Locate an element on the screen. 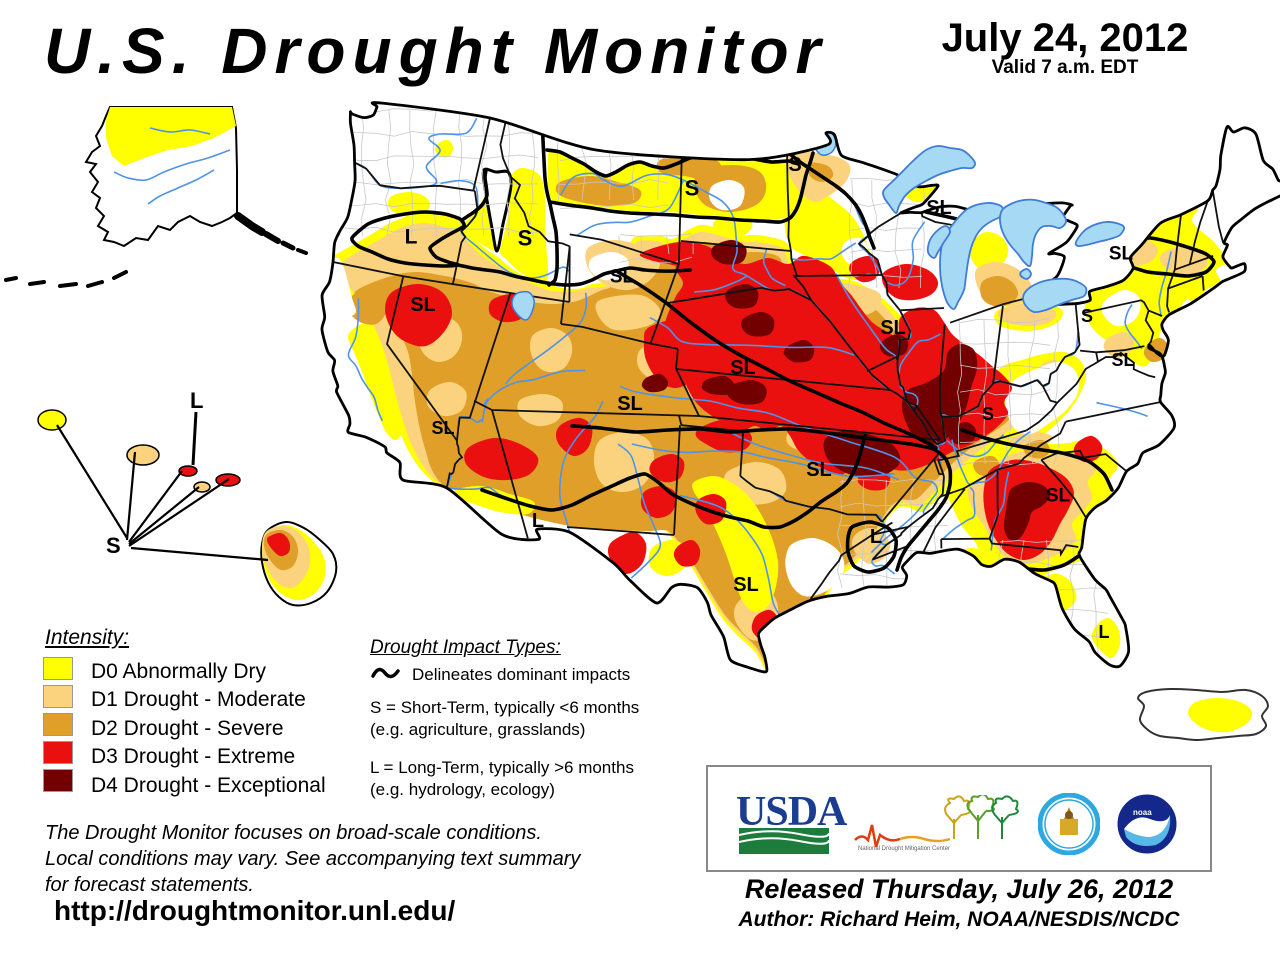 This screenshot has height=960, width=1280. svg-text:National Drought Mitigation Ce: National Drought Mitigation Center is located at coordinates (904, 849).